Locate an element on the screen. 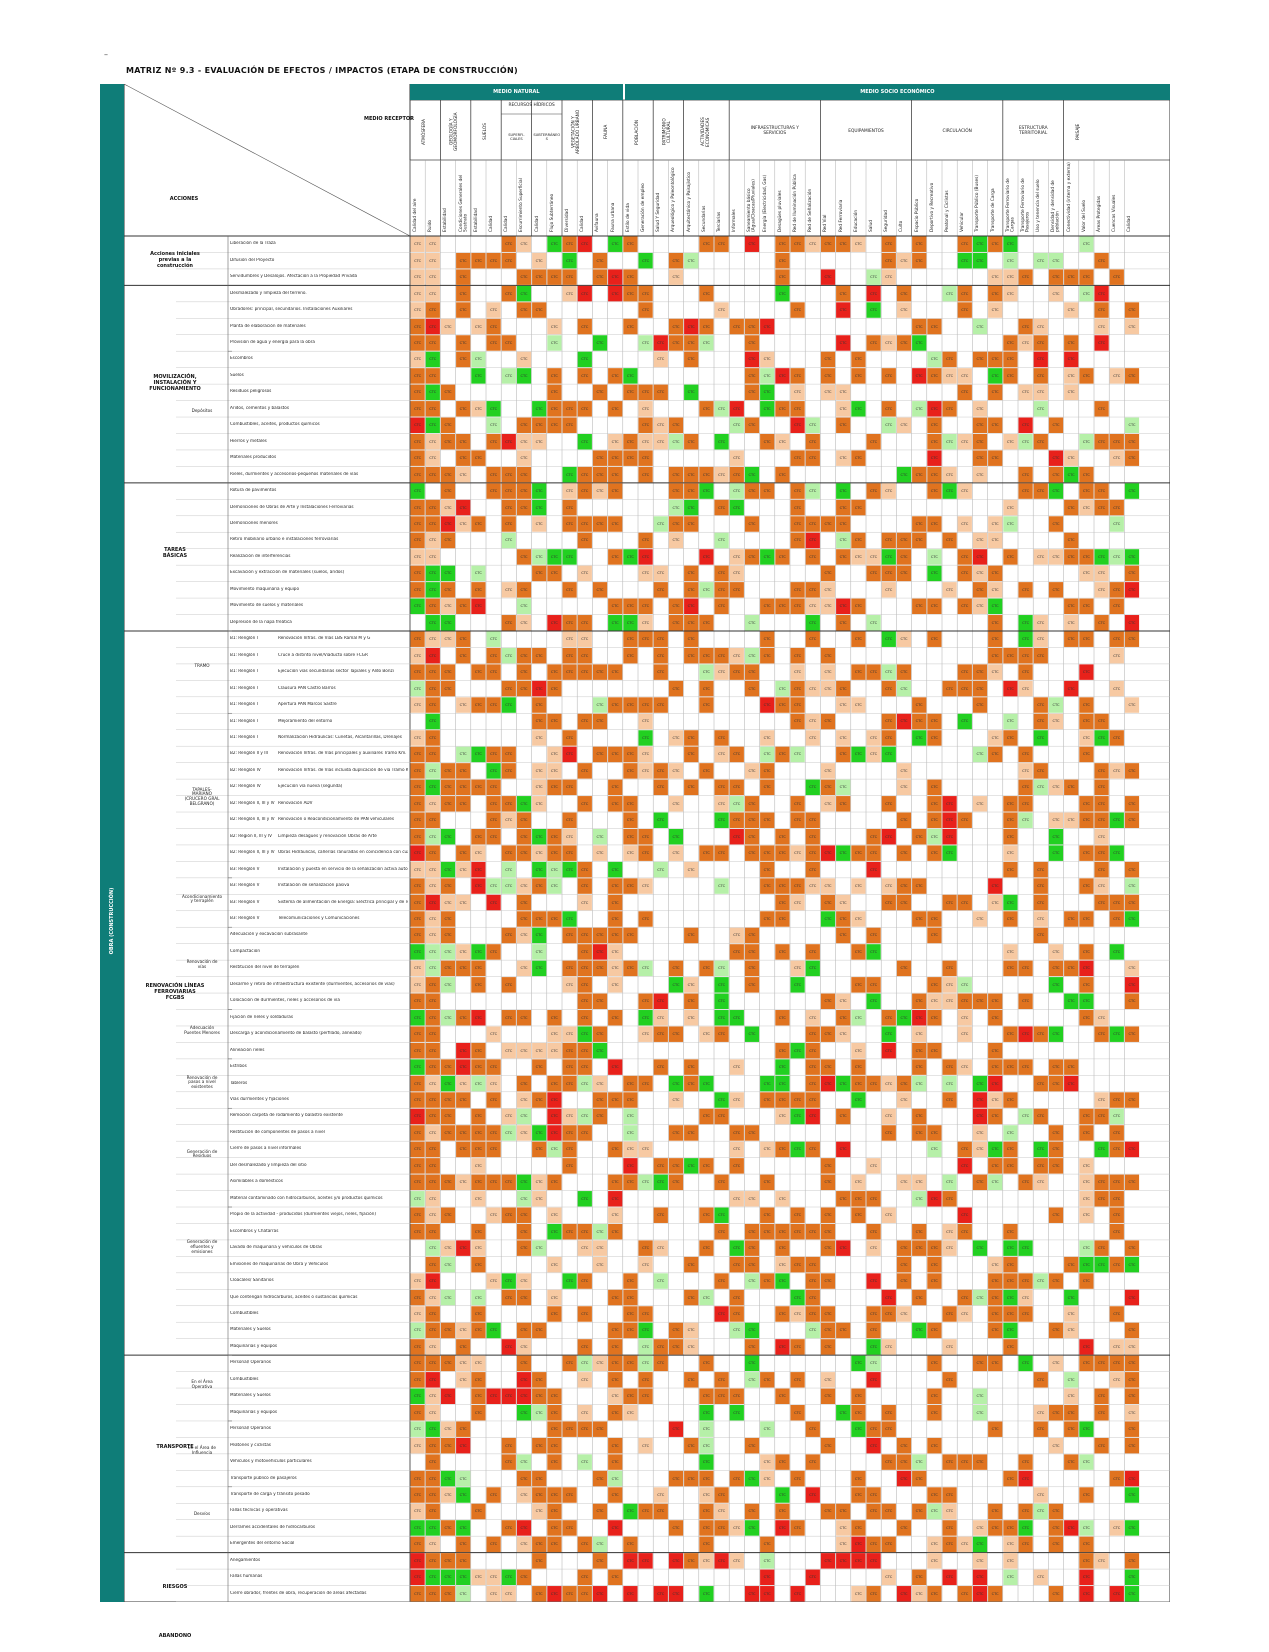  action-code-29: B1: Renglón I is located at coordinates (244, 720).